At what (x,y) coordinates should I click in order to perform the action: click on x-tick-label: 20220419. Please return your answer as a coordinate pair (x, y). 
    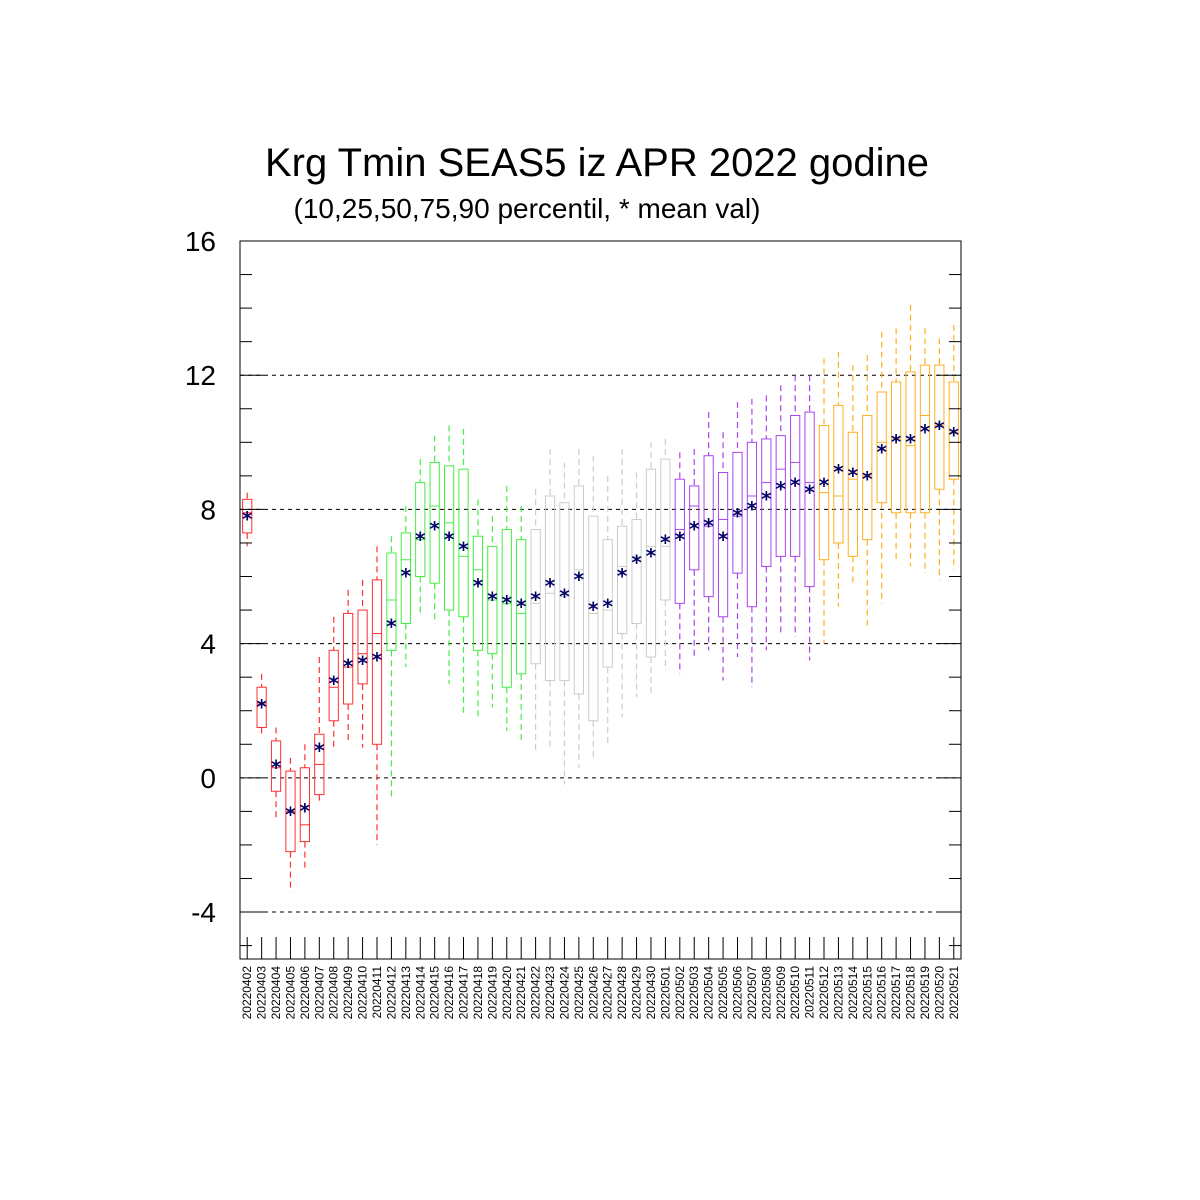
    Looking at the image, I should click on (492, 993).